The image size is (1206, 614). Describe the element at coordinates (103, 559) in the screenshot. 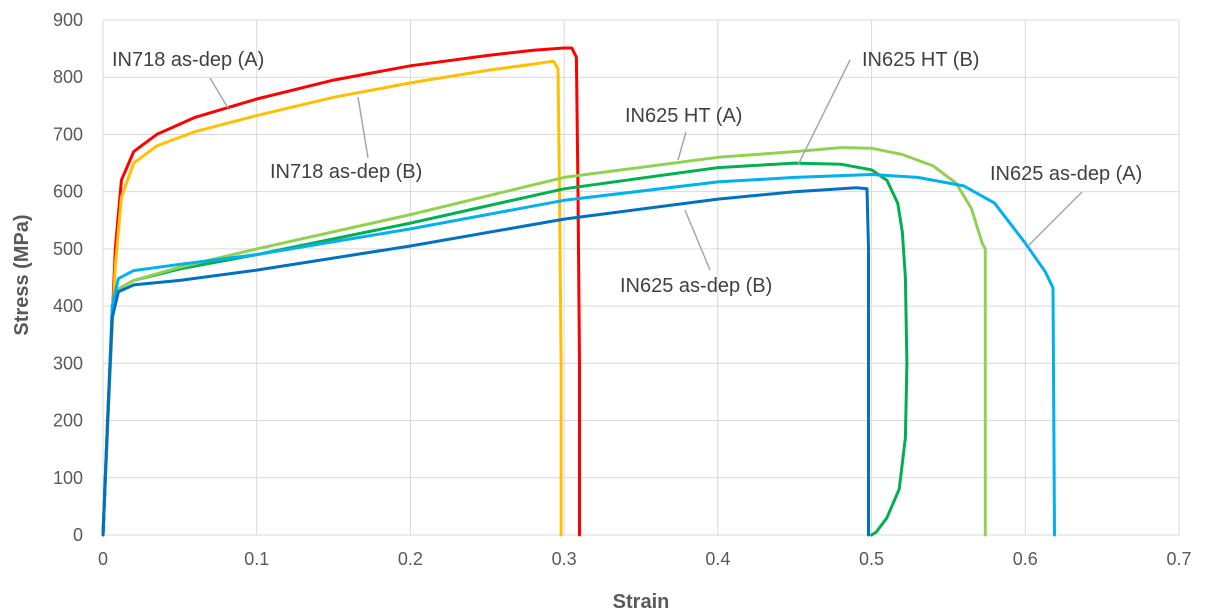

I see `x-tick-label: 0` at that location.